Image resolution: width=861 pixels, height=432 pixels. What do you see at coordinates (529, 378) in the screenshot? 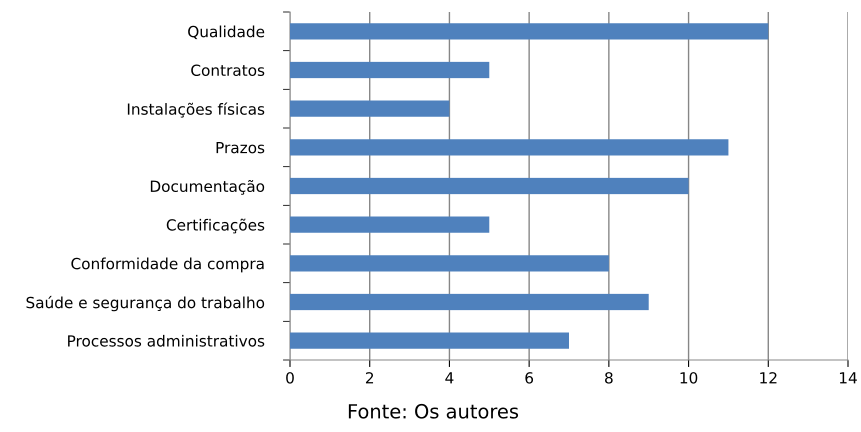
I see `x-tick-label: 6` at bounding box center [529, 378].